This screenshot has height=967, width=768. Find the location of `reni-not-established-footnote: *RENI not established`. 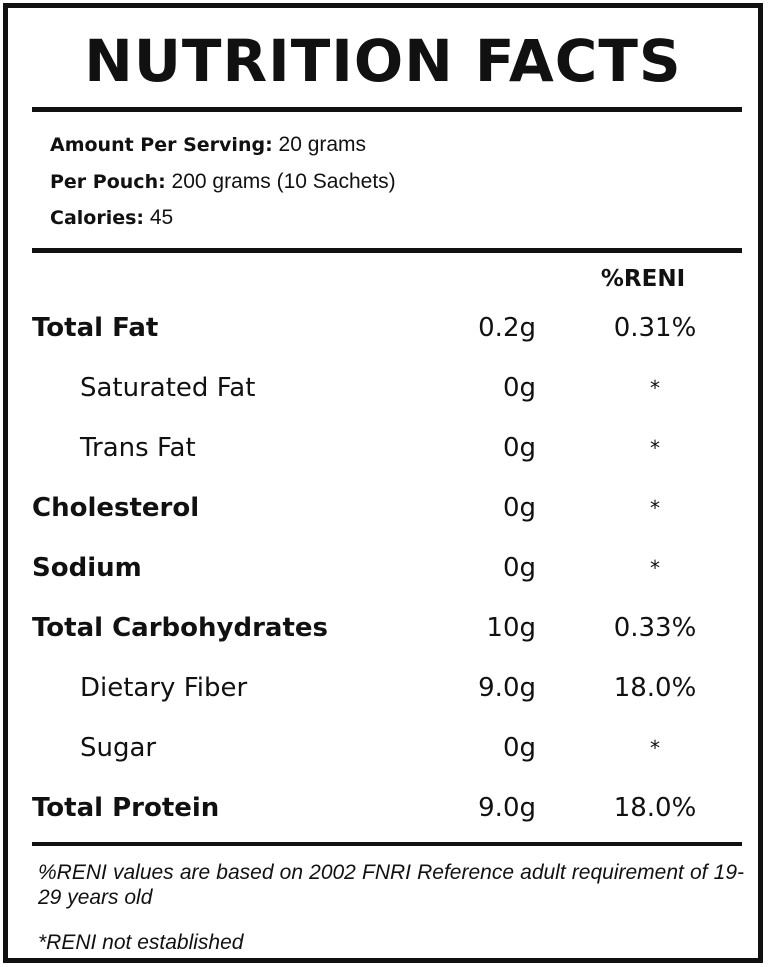

reni-not-established-footnote: *RENI not established is located at coordinates (141, 942).